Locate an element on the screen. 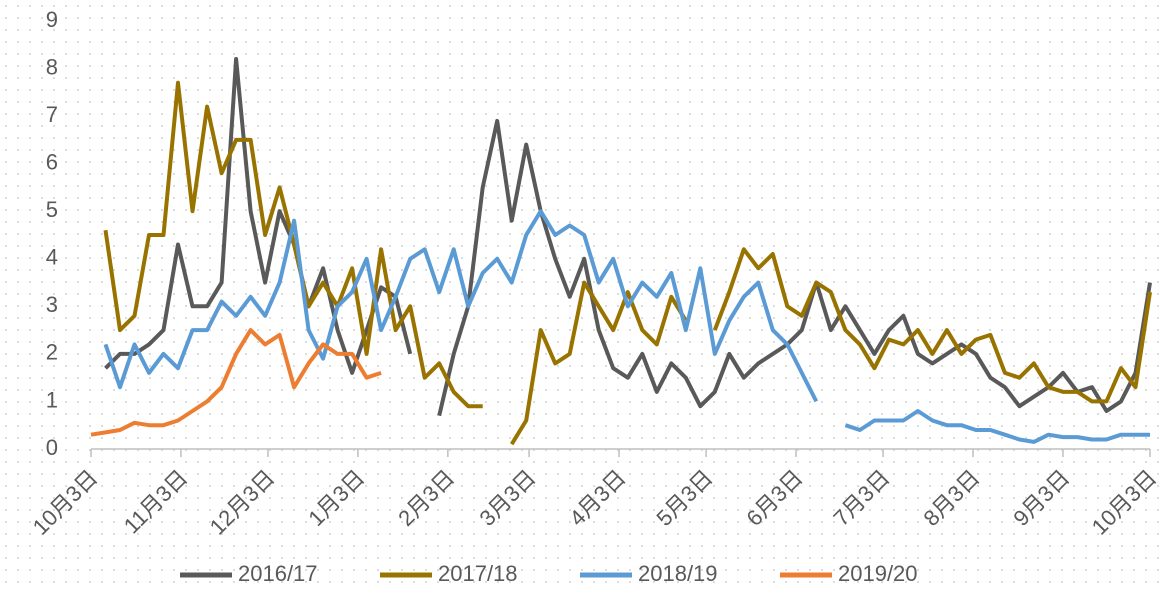  legend-label: 2018/19 is located at coordinates (678, 573).